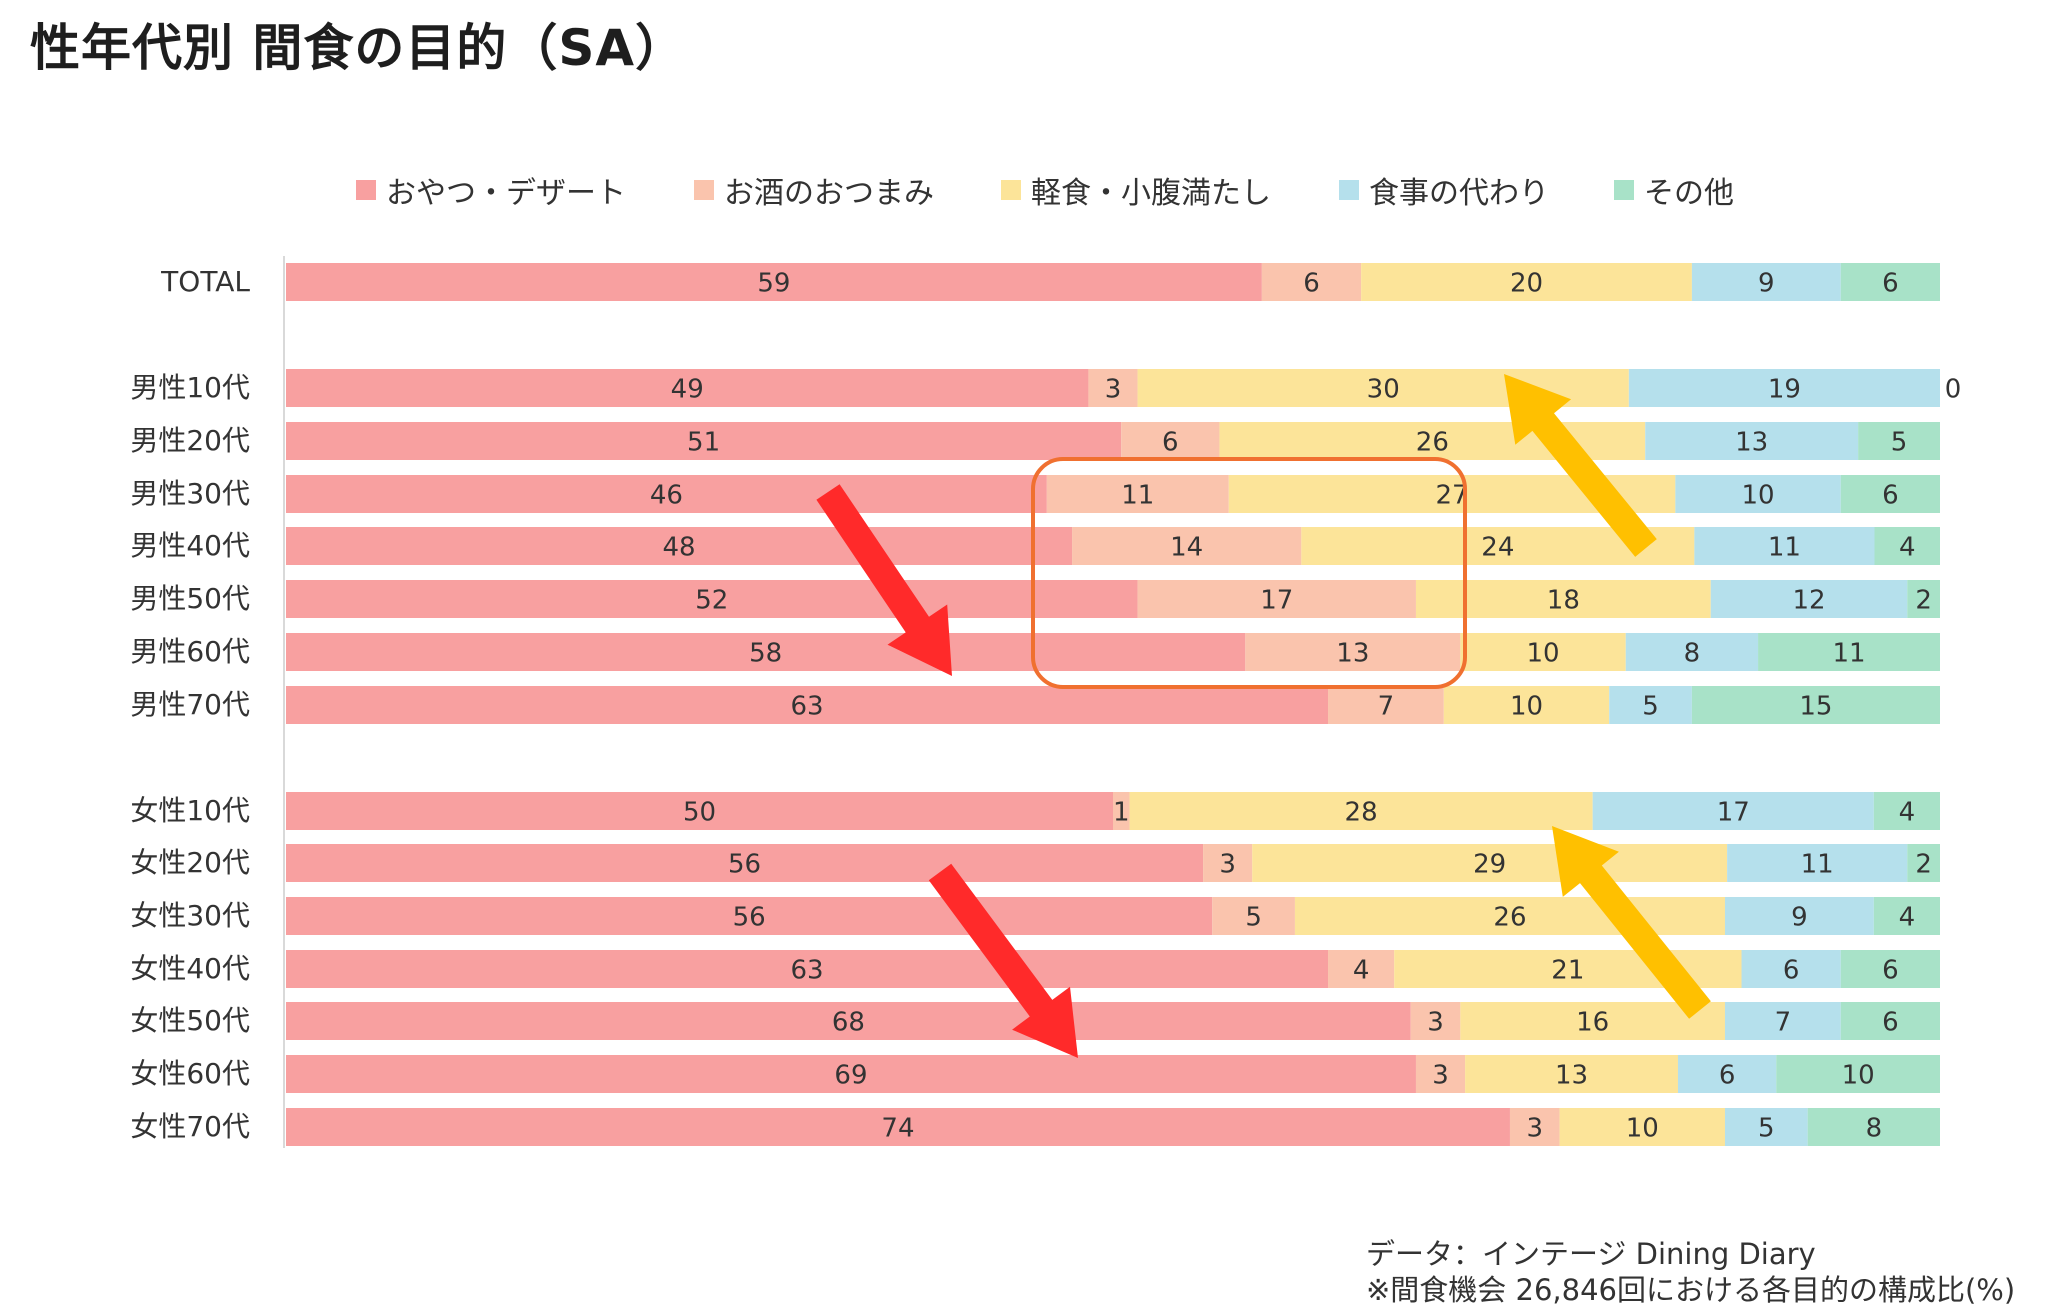 This screenshot has width=2048, height=1315. Describe the element at coordinates (1567, 971) in the screenshot. I see `data-label: 21` at that location.